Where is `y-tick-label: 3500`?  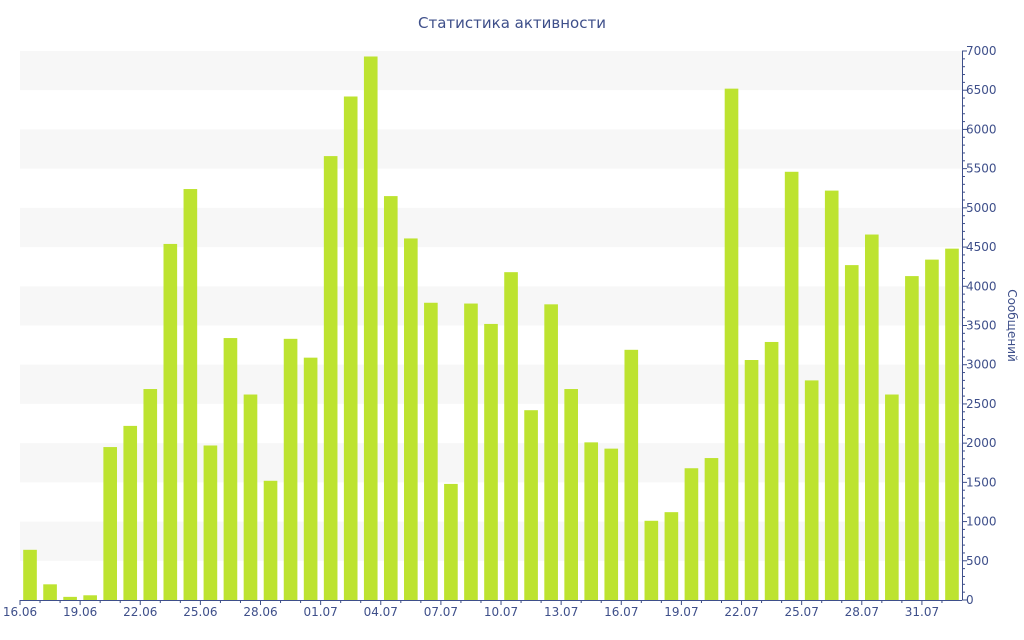
y-tick-label: 3500 is located at coordinates (981, 326).